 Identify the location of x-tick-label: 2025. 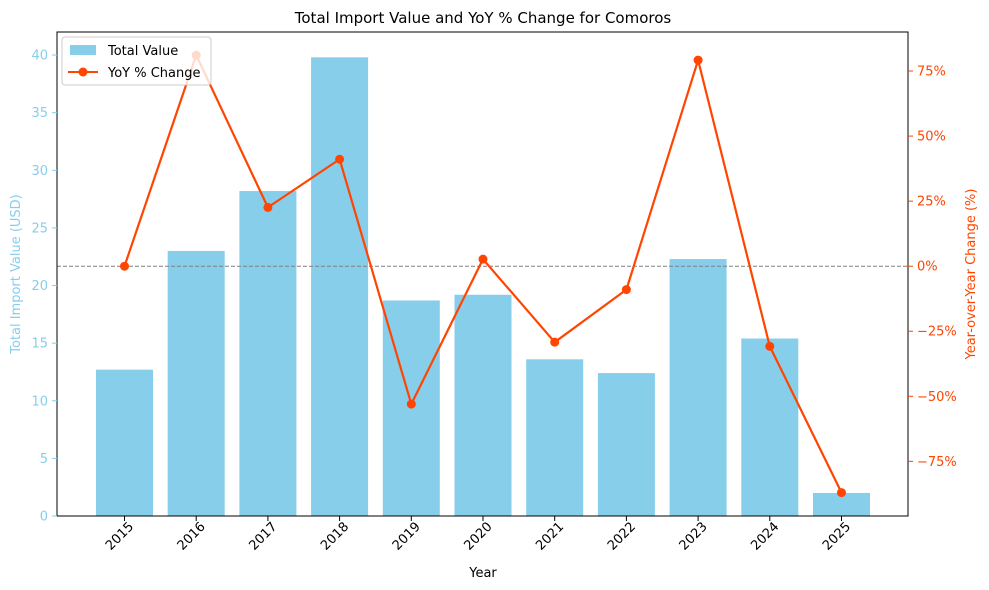
(837, 537).